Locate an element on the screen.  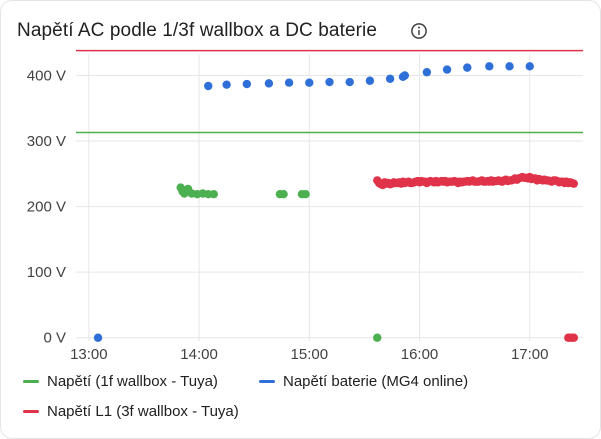
y-tick-label: 100 V is located at coordinates (46, 272).